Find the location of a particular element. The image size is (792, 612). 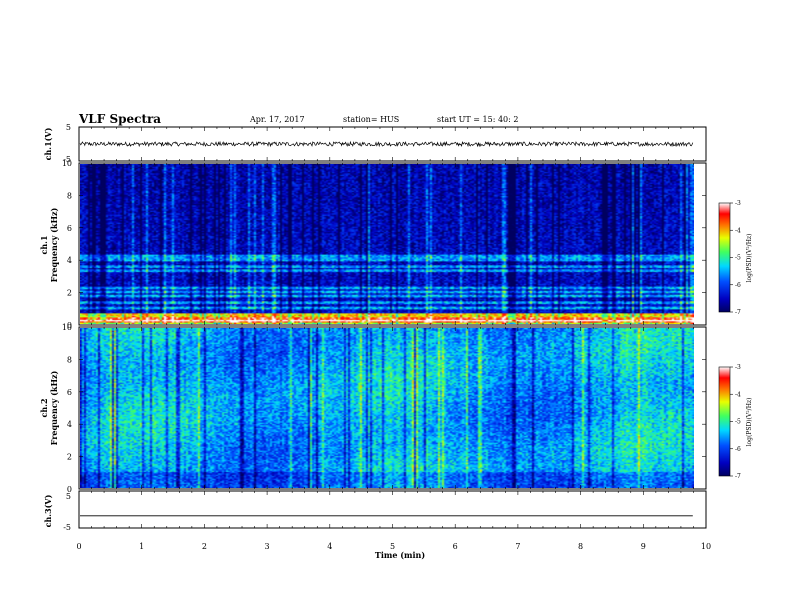

ch3-waveform-ylabel: ch.3(V) is located at coordinates (48, 510).